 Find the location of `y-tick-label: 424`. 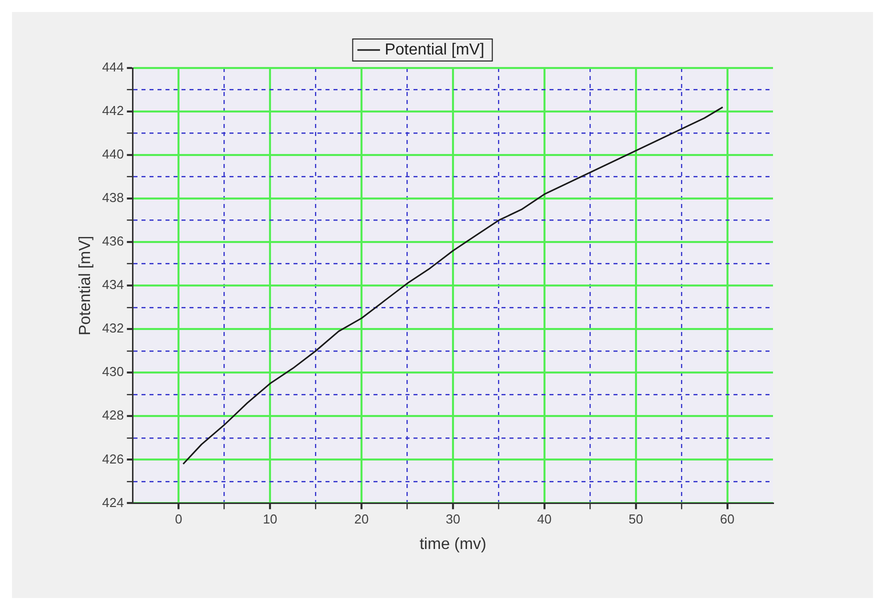

y-tick-label: 424 is located at coordinates (113, 502).